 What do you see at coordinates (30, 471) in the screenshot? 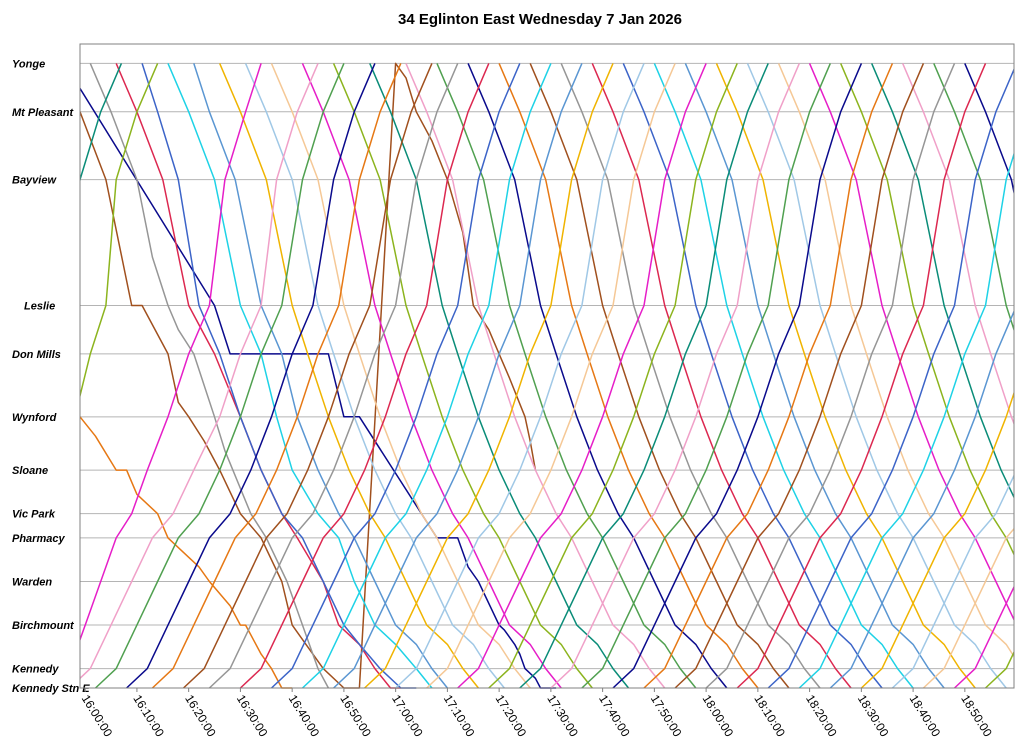
I see `stop-label: Sloane` at bounding box center [30, 471].